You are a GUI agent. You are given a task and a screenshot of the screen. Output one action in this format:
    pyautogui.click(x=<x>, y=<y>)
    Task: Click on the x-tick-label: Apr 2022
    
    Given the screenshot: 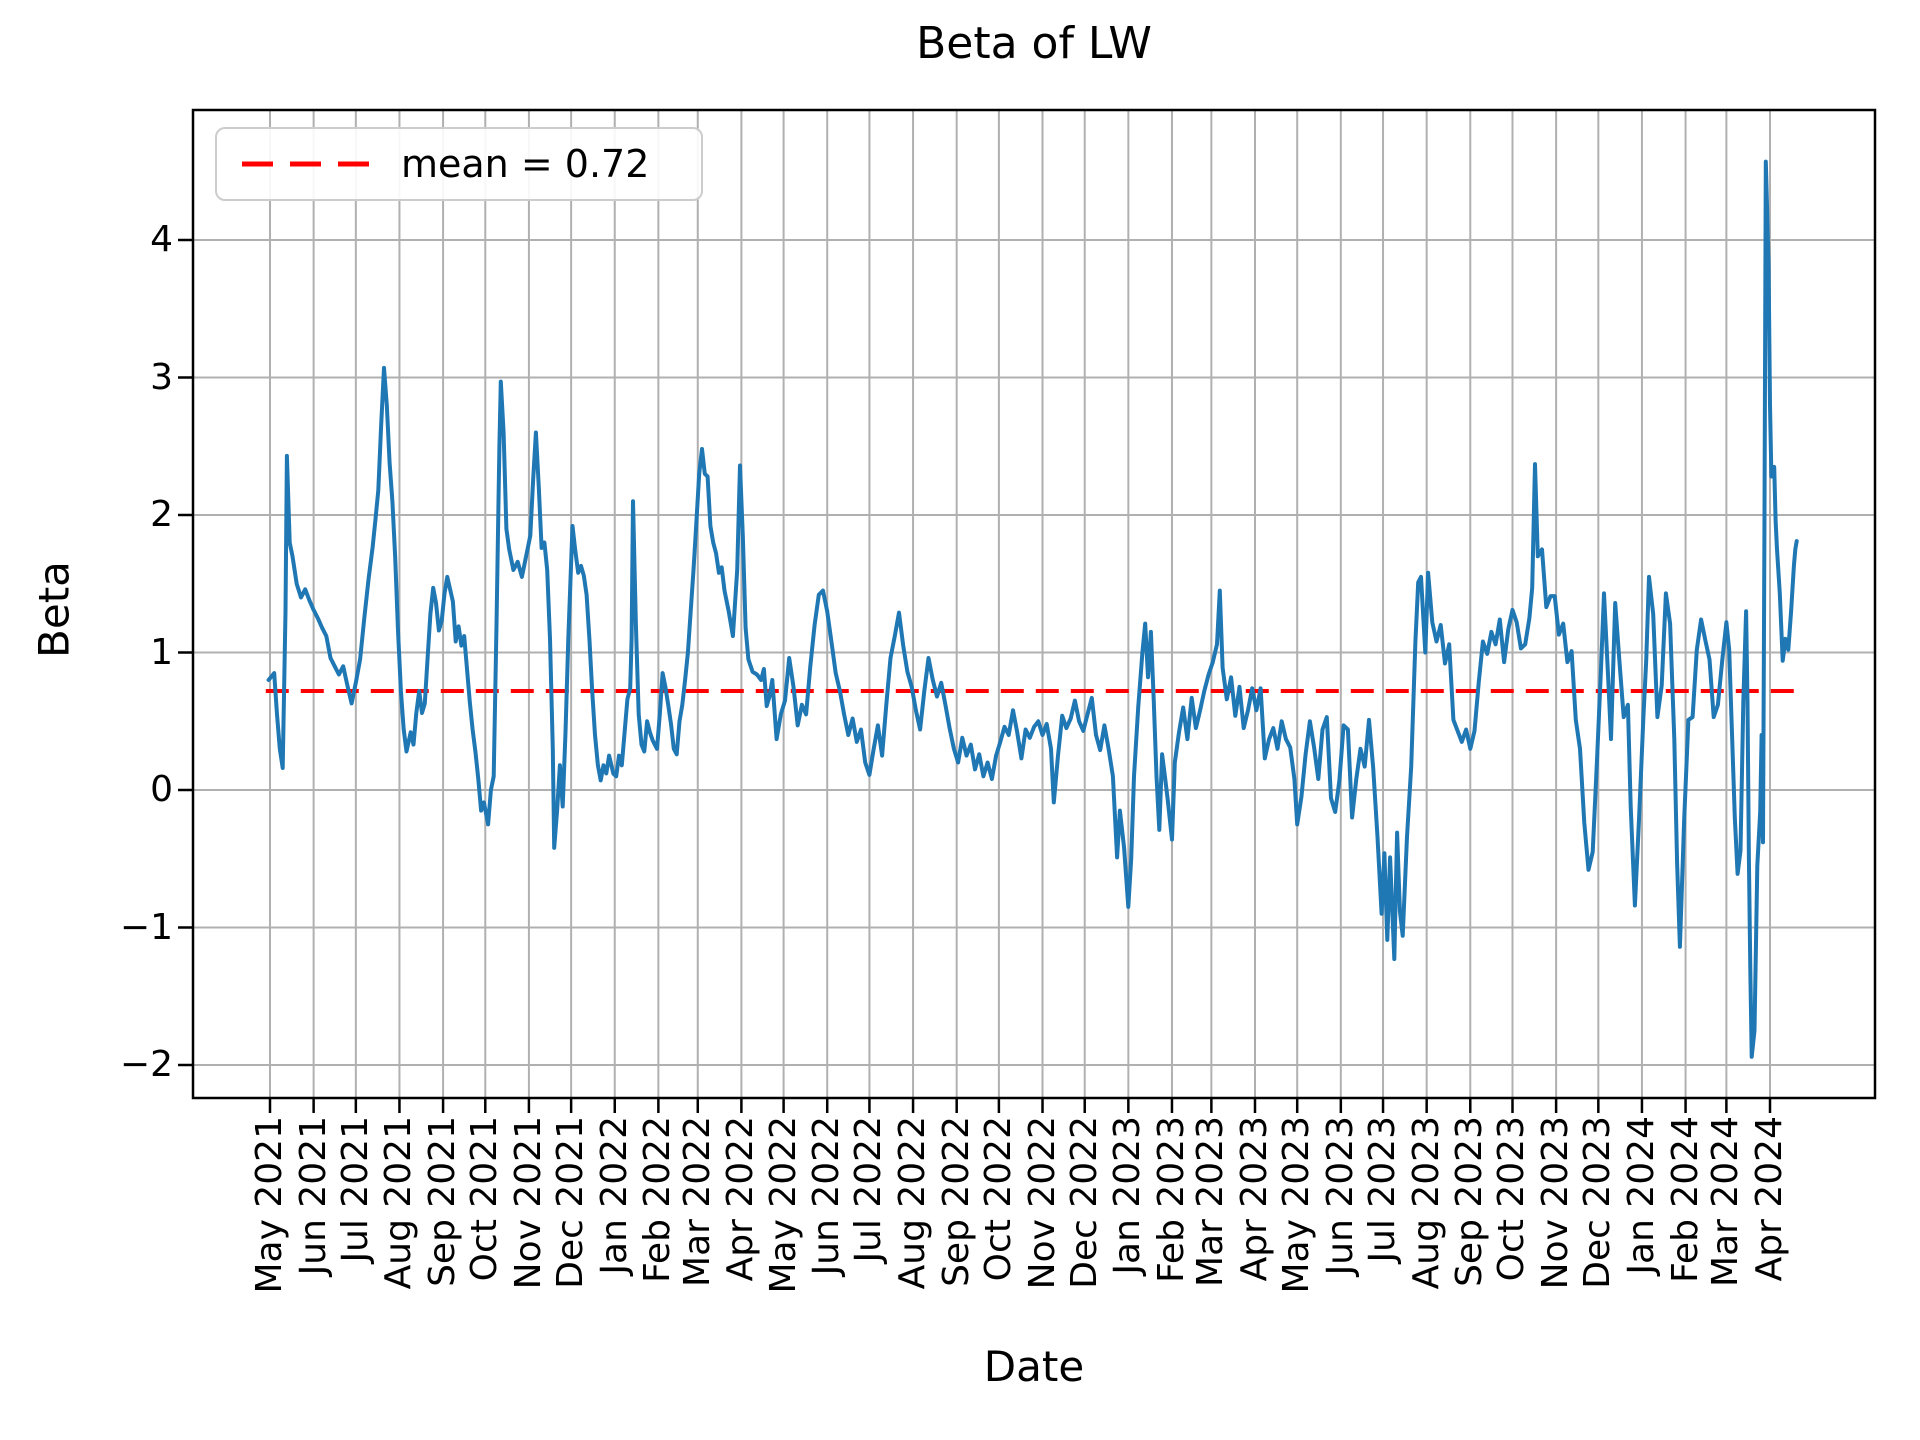 What is the action you would take?
    pyautogui.click(x=741, y=1199)
    